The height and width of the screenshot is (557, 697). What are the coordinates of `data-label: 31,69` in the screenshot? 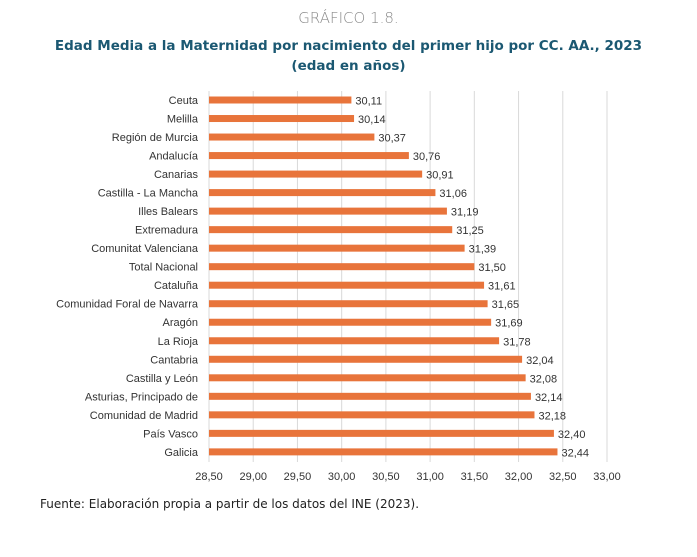 It's located at (509, 324).